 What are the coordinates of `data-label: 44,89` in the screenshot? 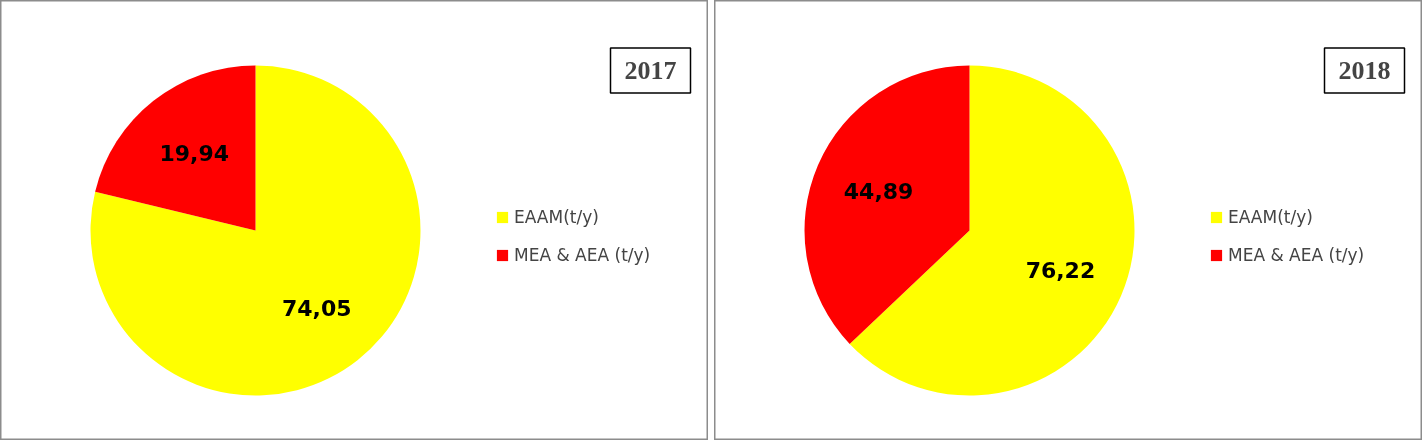 It's located at (878, 192).